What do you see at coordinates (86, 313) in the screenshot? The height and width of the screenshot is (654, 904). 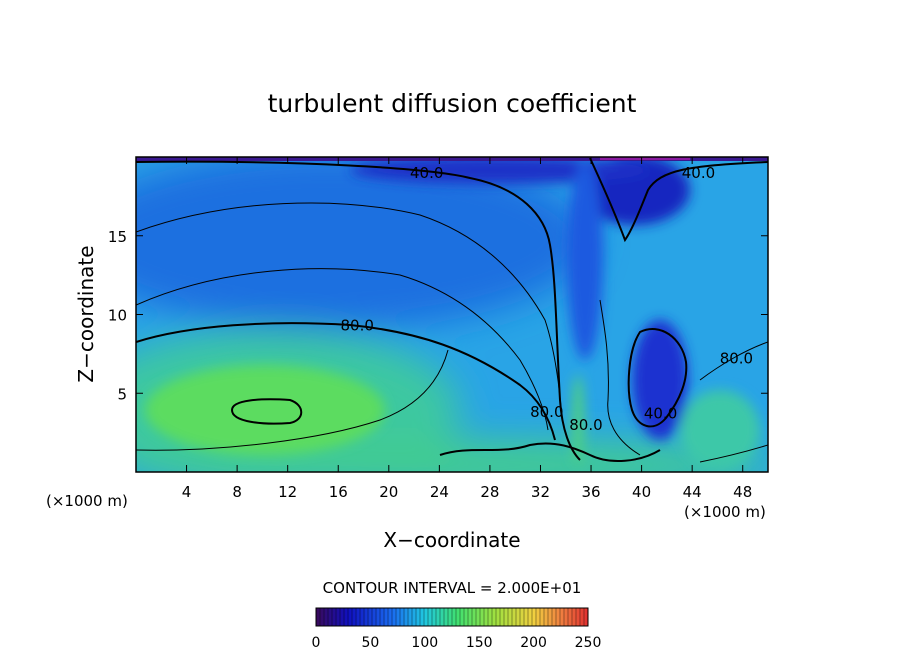 I see `y-axis-label: Z−coordinate` at bounding box center [86, 313].